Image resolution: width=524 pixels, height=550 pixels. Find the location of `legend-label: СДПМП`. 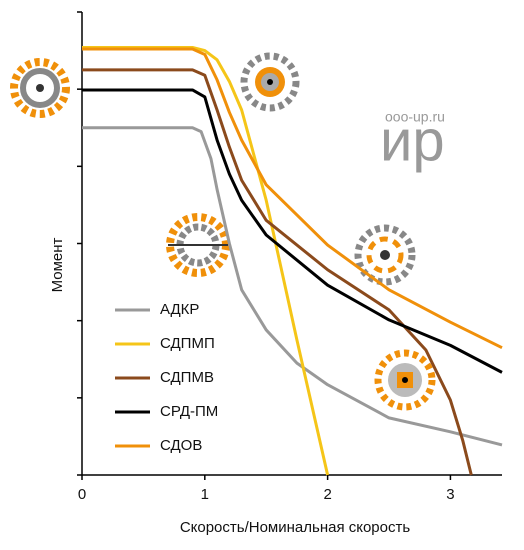

legend-label: СДПМП is located at coordinates (187, 343).